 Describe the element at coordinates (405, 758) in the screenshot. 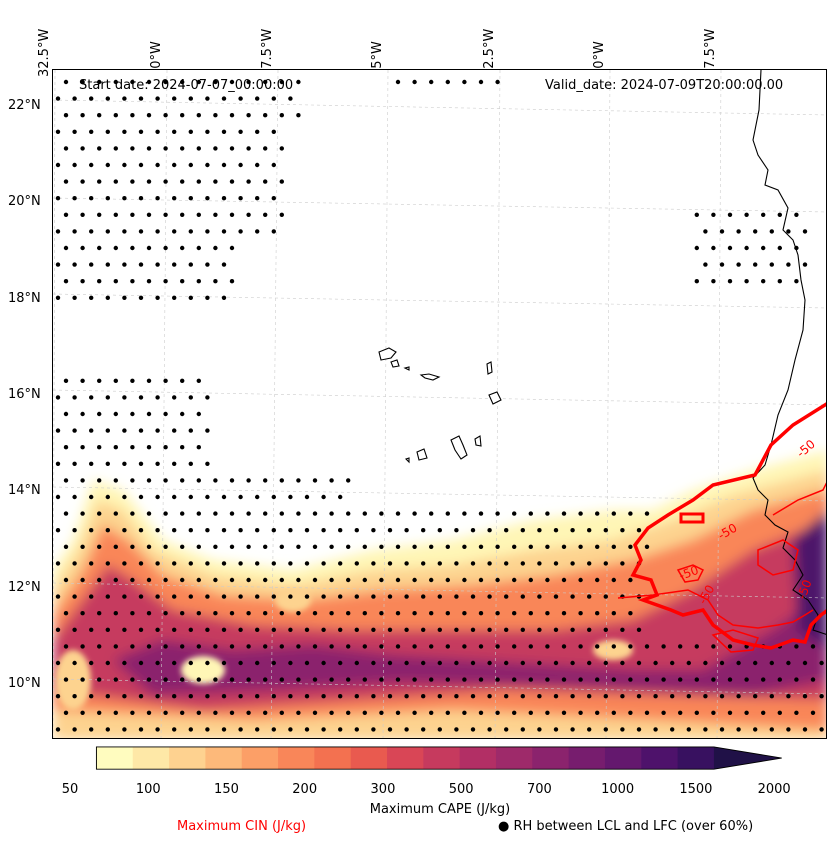

I see `colorbar-cell` at that location.